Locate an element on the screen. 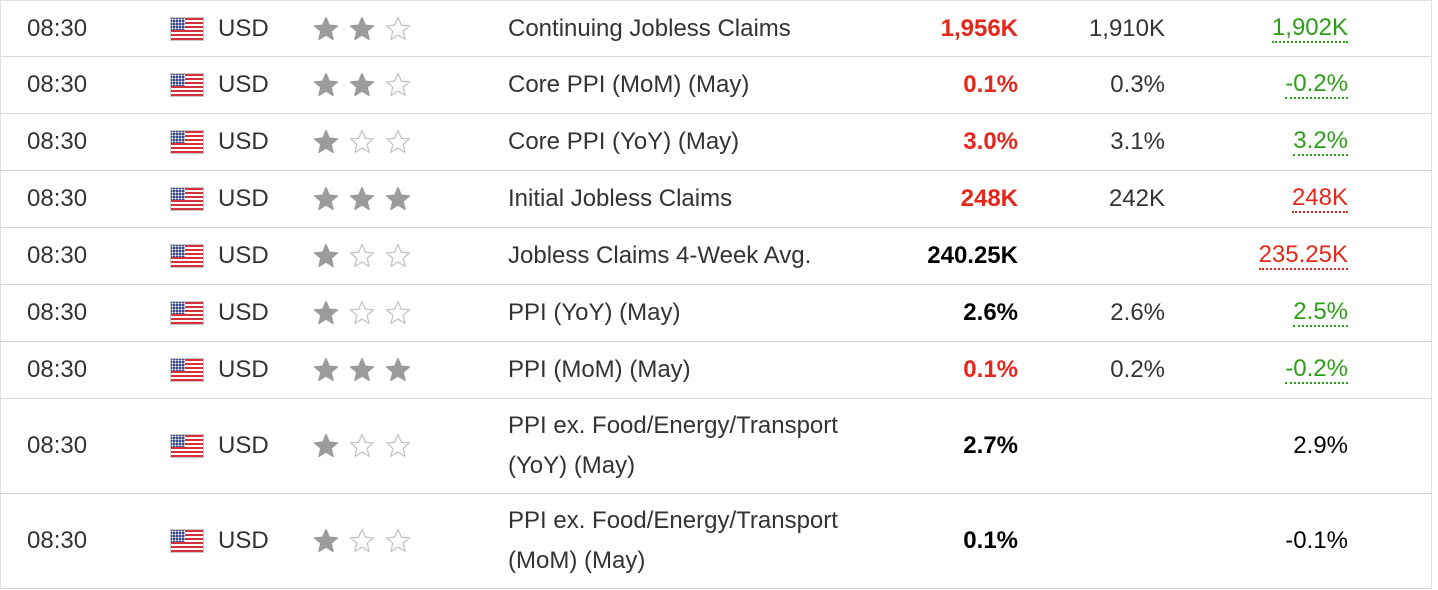 The width and height of the screenshot is (1438, 590). table-row: 08:30 USD PPI (YoY) (May) 2.6% 2.6% 2.5% is located at coordinates (716, 313).